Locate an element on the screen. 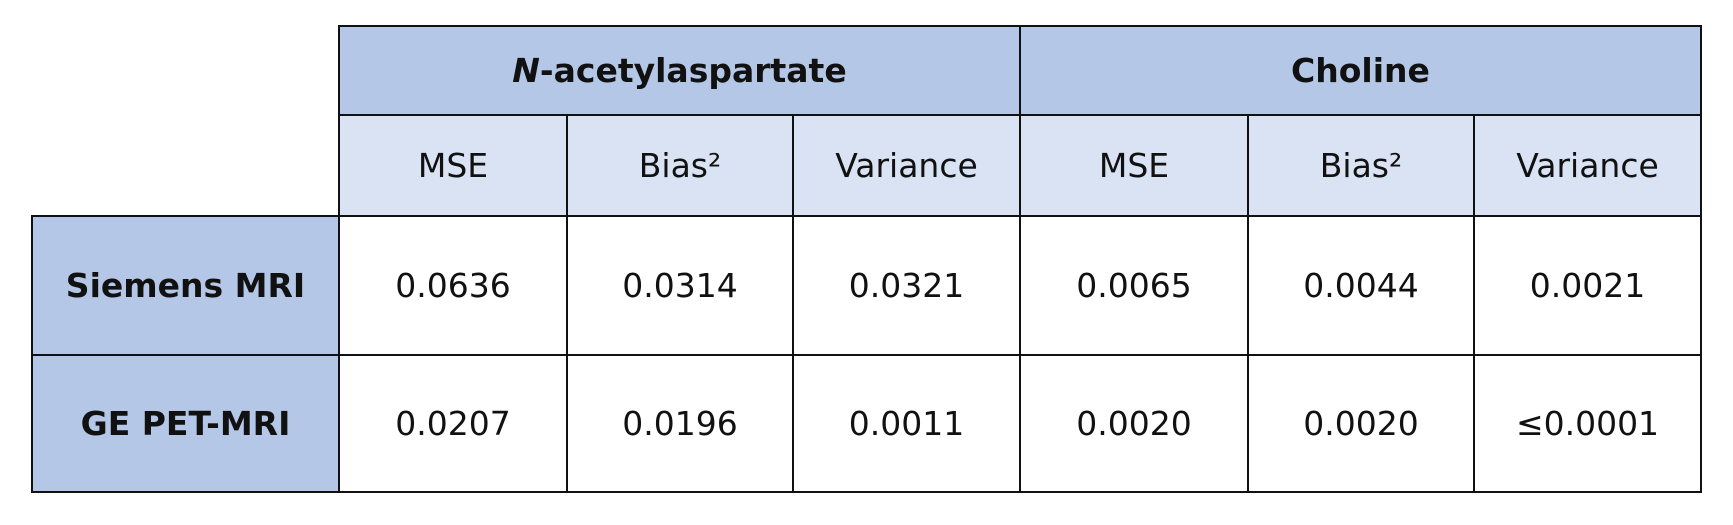  data-cell-text: 0.0207 is located at coordinates (453, 423).